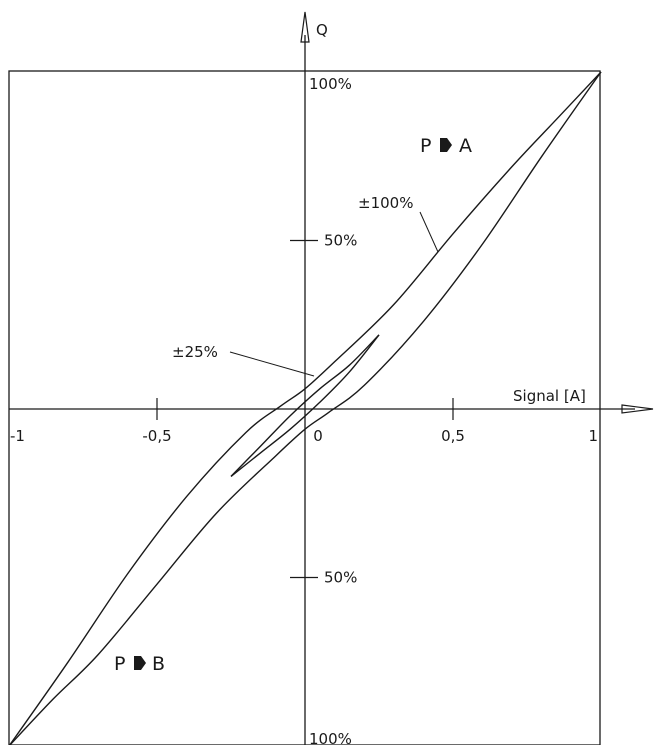  What do you see at coordinates (593, 436) in the screenshot?
I see `x-tick-label: 1` at bounding box center [593, 436].